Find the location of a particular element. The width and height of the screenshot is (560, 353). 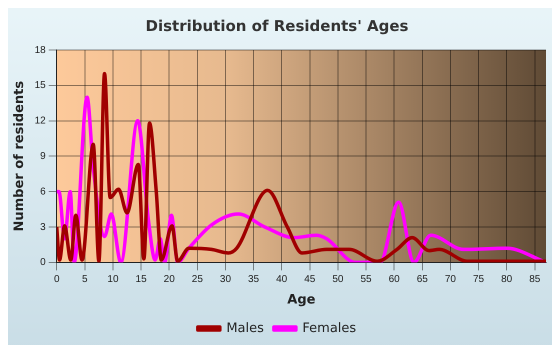

x-axis-title: Age is located at coordinates (301, 300).